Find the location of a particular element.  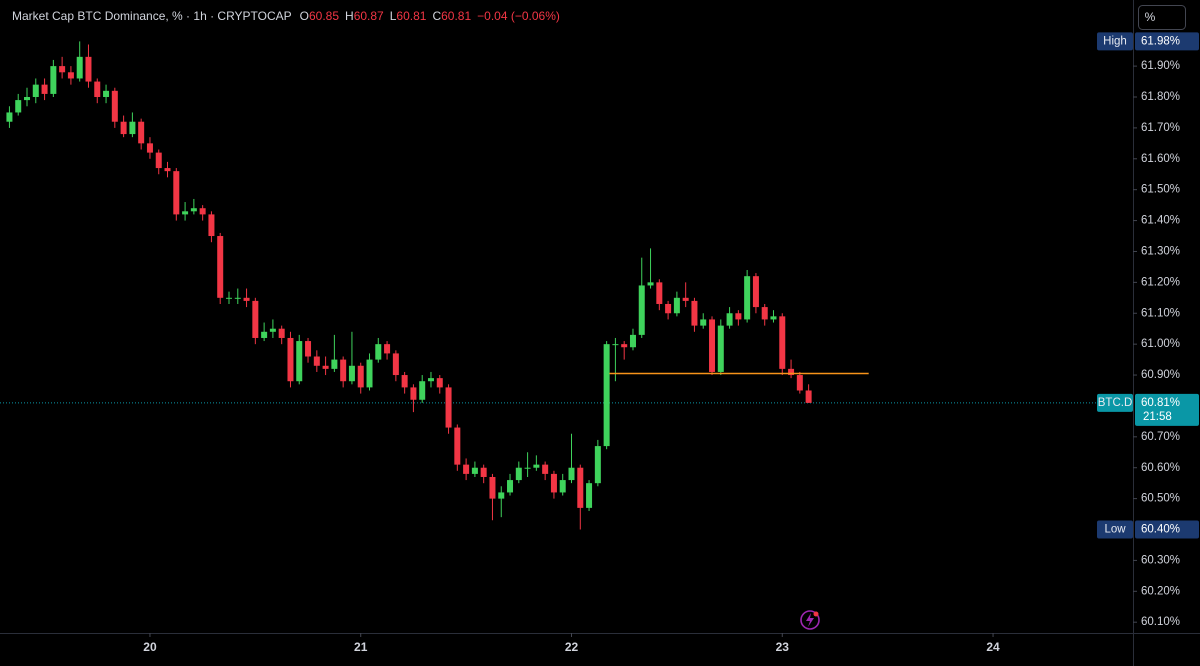

price-marker: Low 60.40% is located at coordinates (1148, 529).